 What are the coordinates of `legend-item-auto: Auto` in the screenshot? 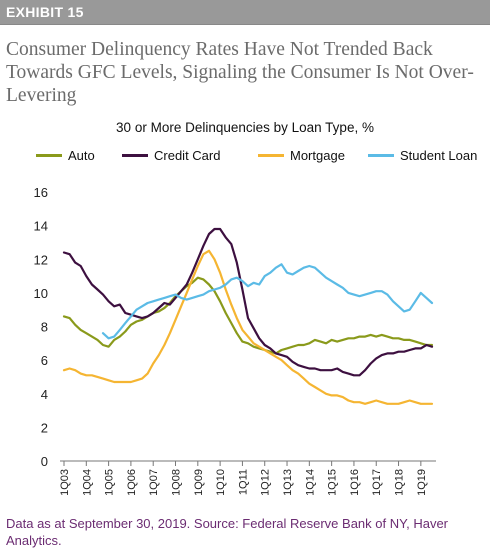 It's located at (65, 155).